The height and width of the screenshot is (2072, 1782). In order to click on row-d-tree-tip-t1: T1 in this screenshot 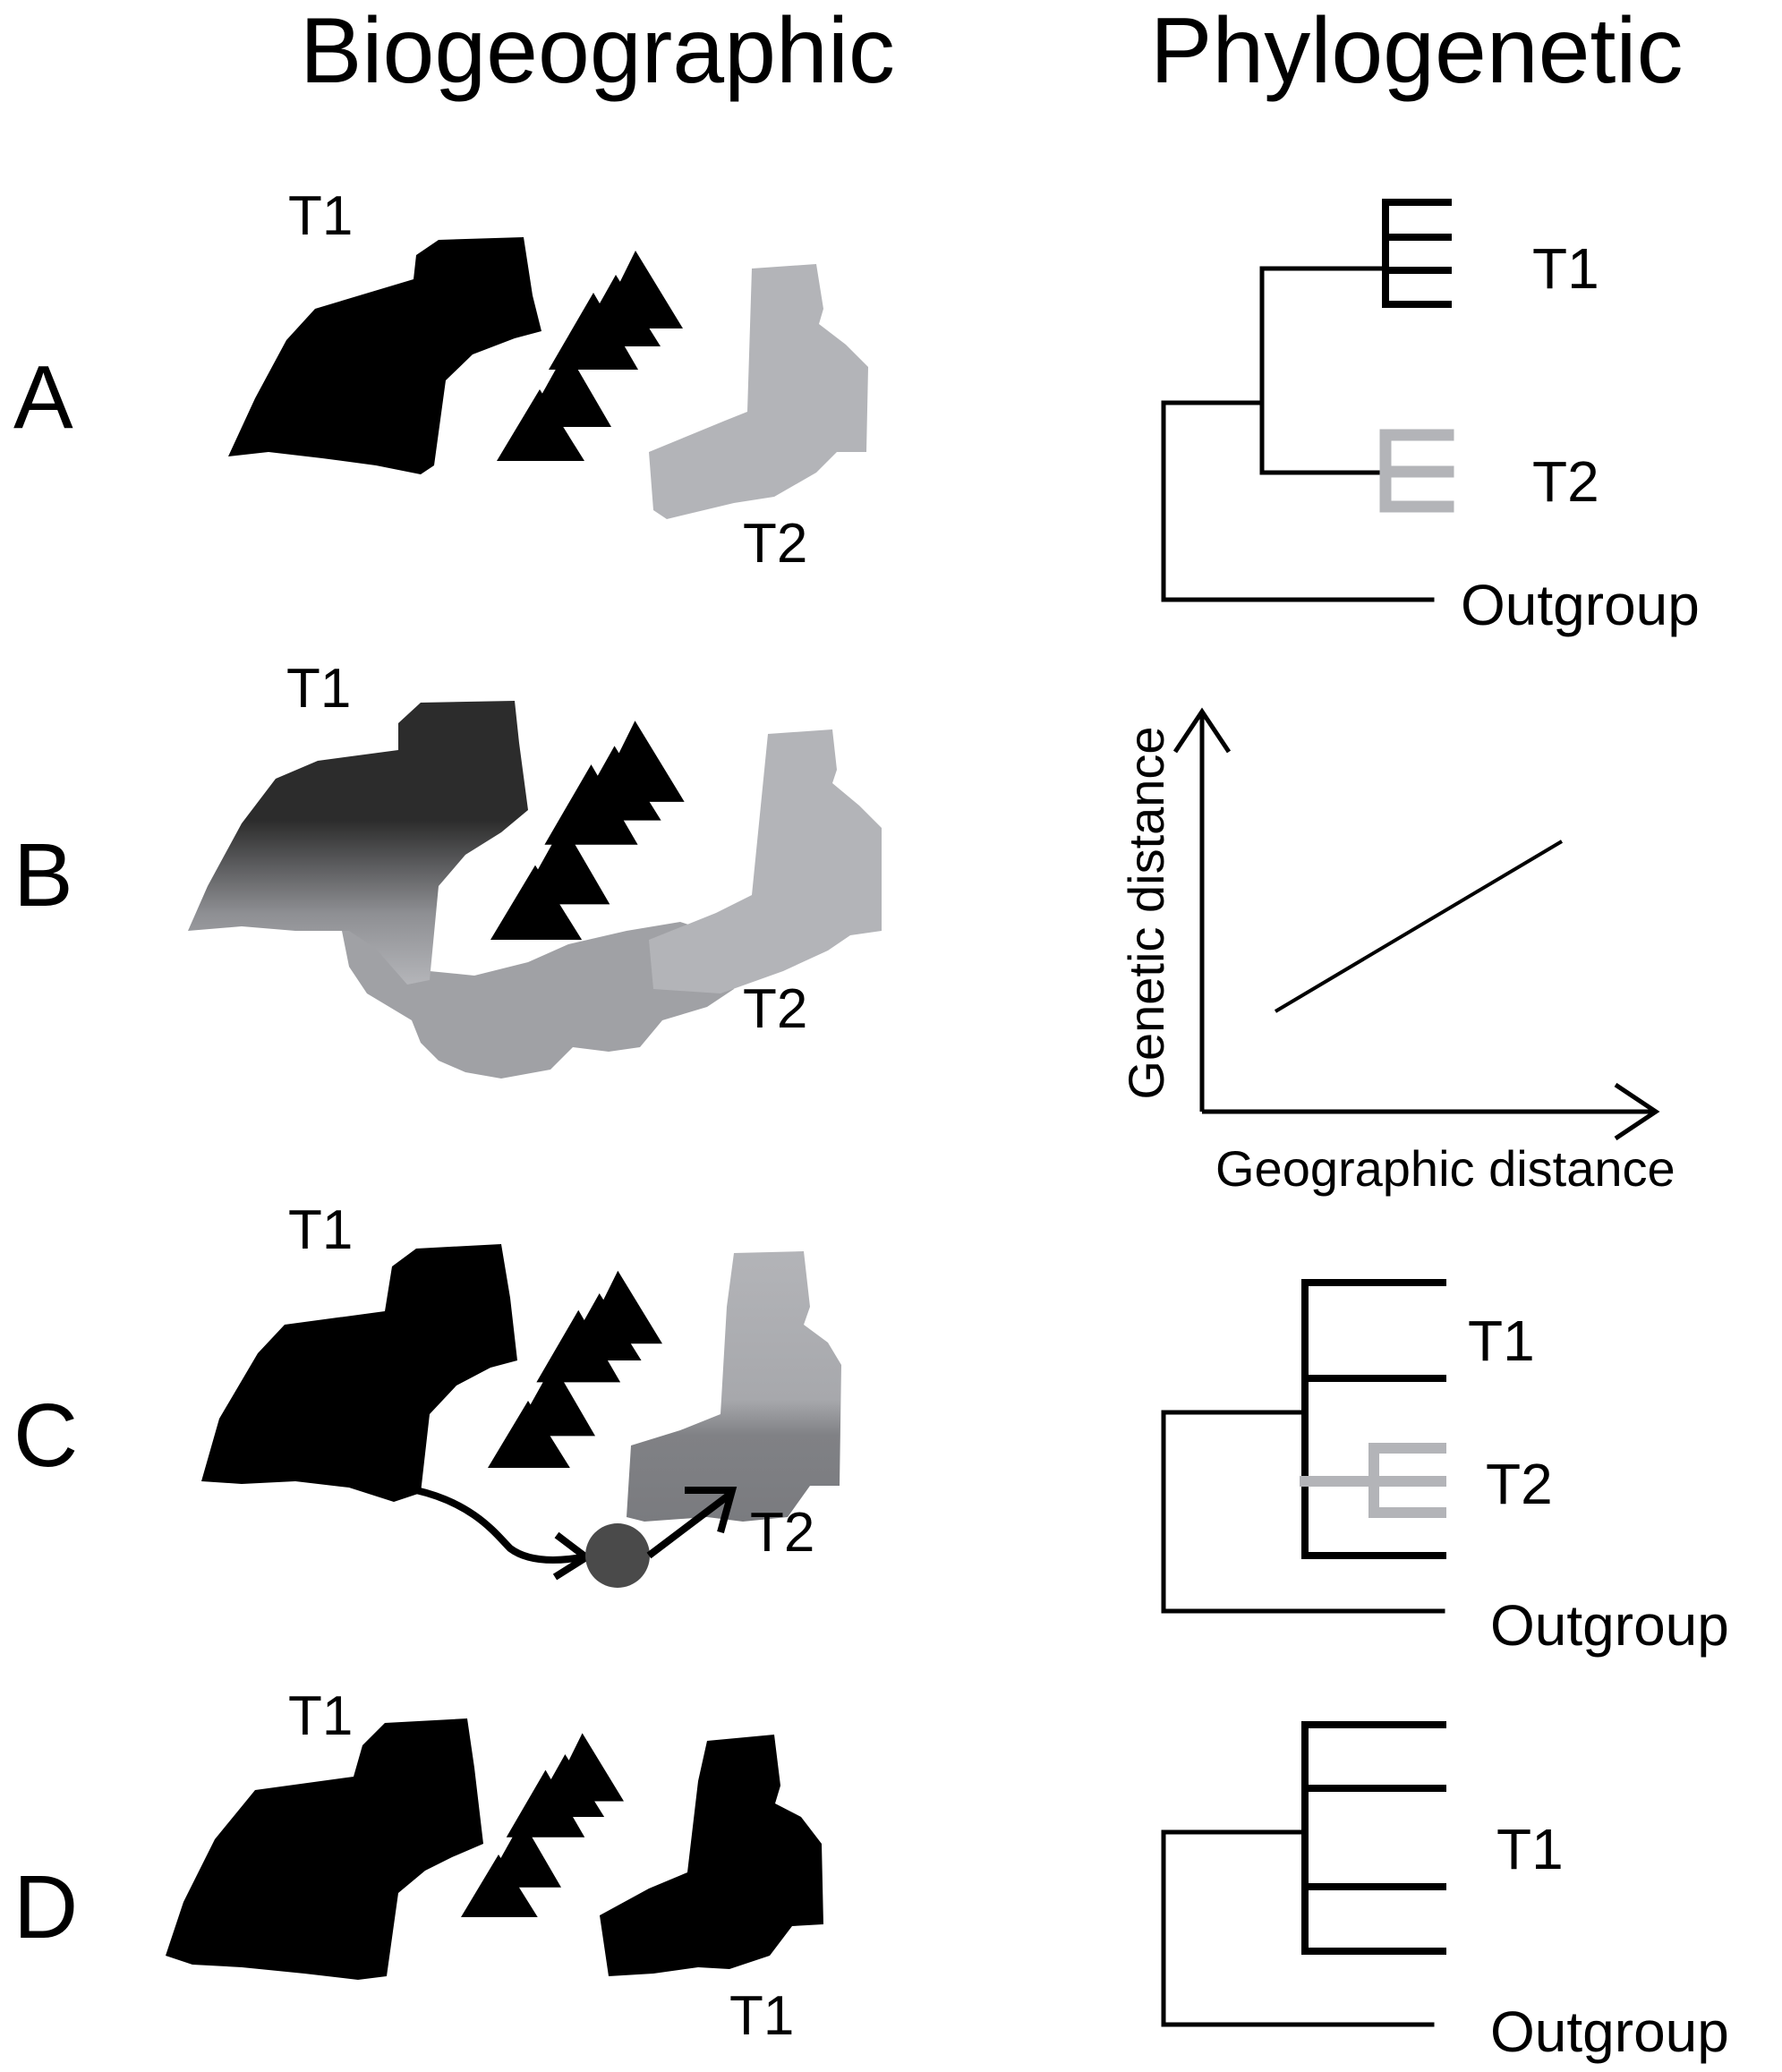, I will do `click(1530, 1849)`.